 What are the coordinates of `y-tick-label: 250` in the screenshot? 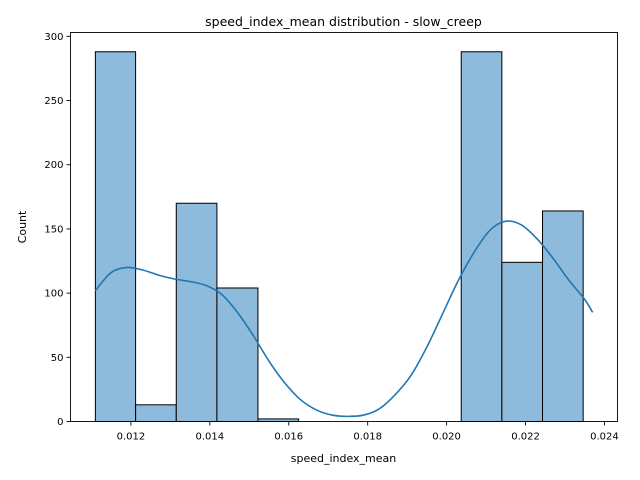 It's located at (53, 101).